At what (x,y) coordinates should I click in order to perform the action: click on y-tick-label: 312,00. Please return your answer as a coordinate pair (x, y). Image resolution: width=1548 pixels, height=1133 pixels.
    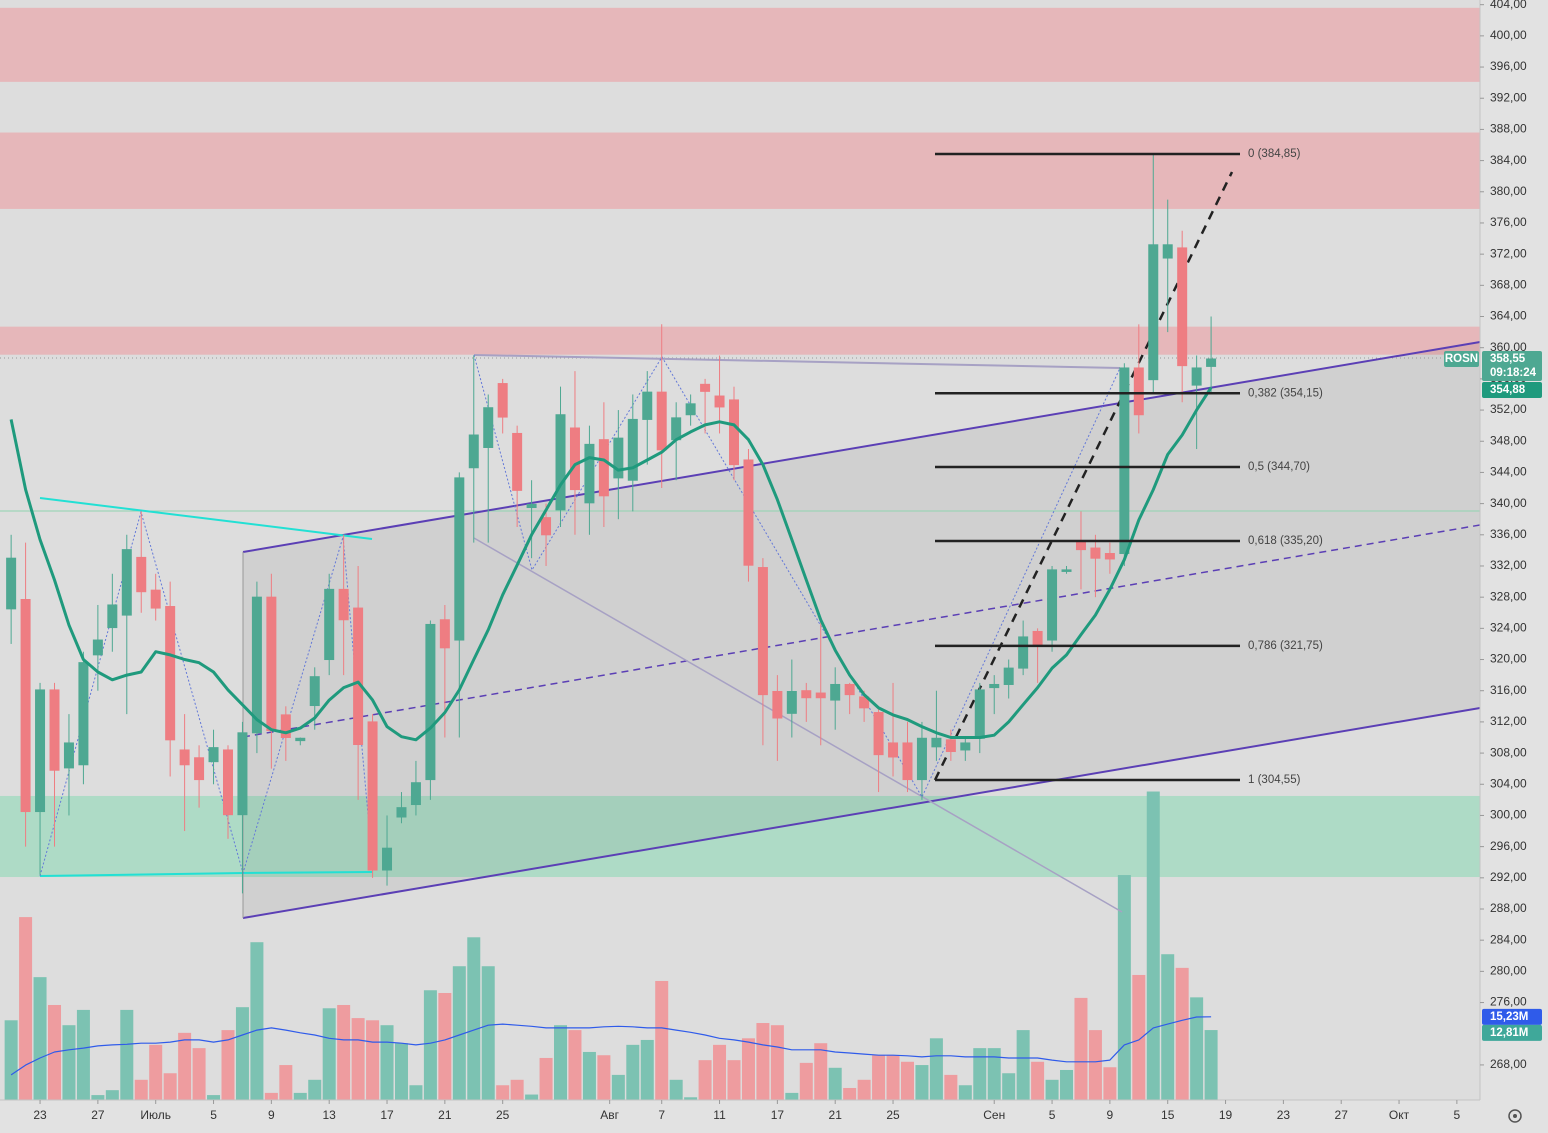
    Looking at the image, I should click on (1508, 721).